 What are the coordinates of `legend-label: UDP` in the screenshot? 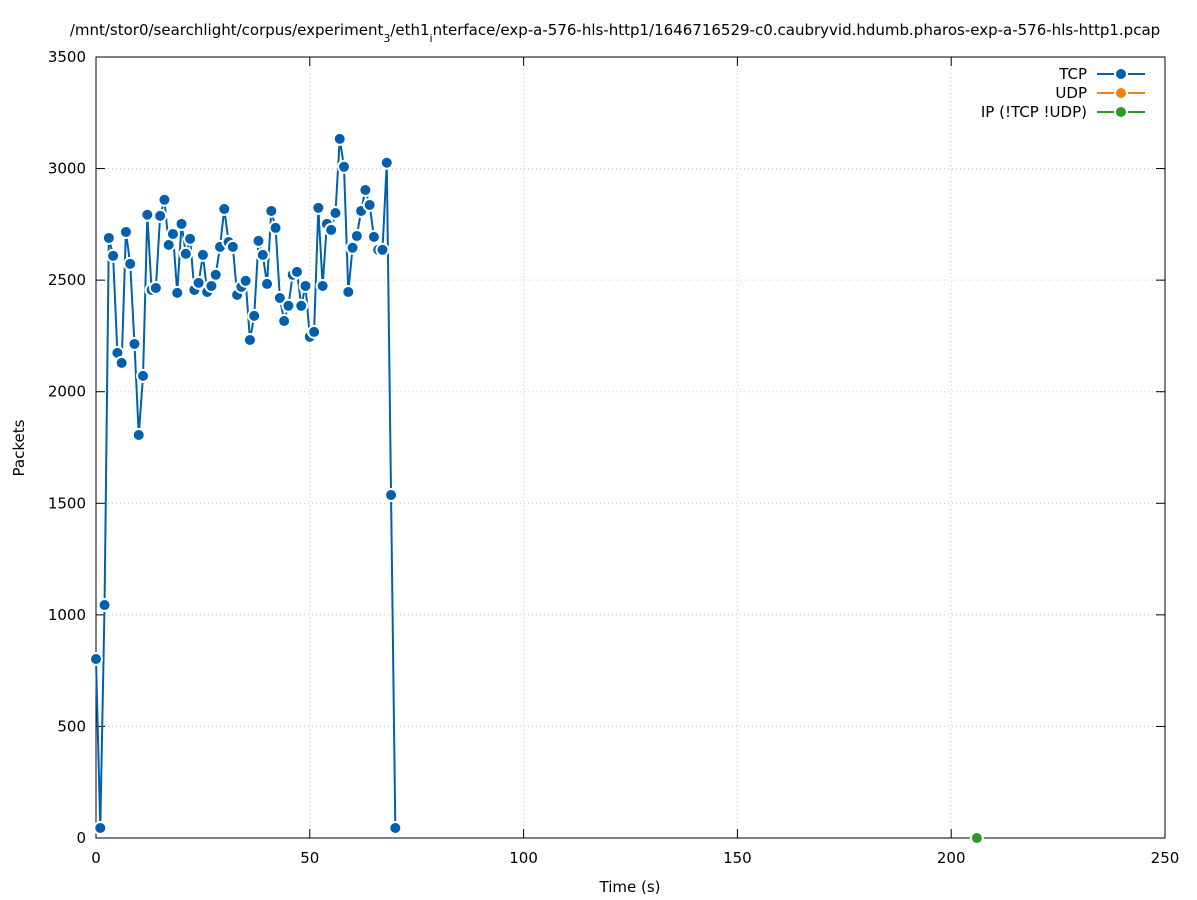 It's located at (1071, 93).